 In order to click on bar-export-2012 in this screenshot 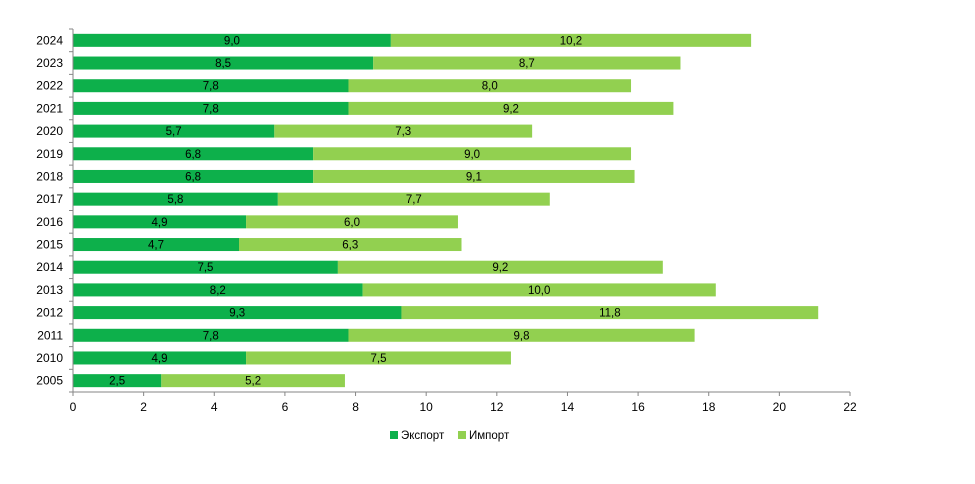, I will do `click(237, 313)`.